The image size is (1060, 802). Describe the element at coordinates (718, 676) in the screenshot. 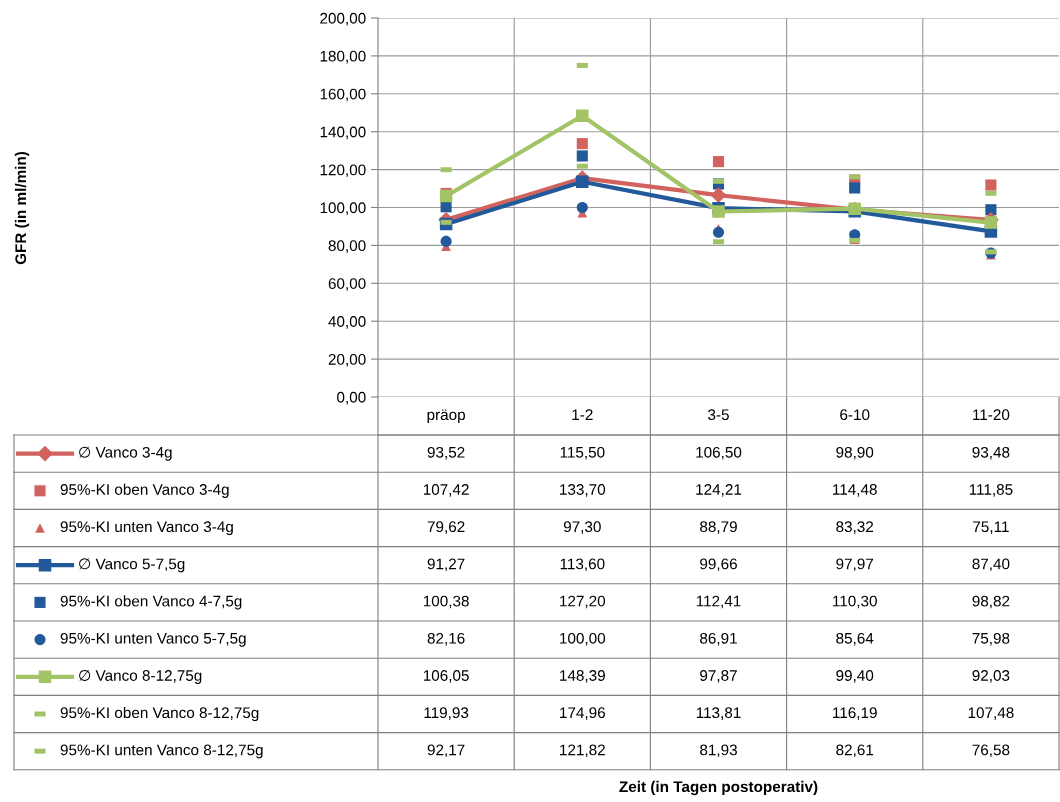

I see `data-label: 97,87` at that location.